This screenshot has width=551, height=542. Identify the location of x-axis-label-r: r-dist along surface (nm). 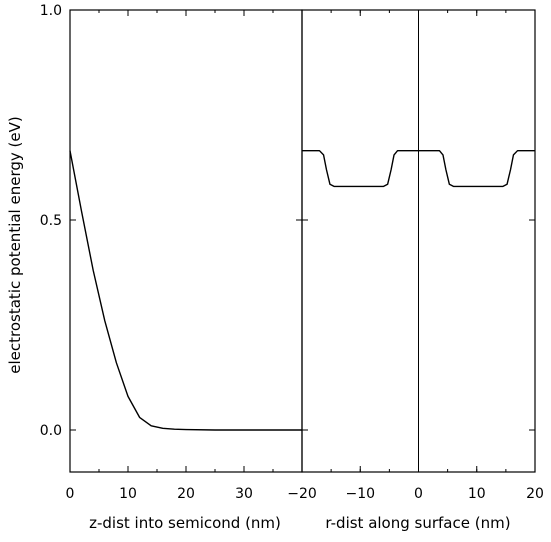
(417, 523).